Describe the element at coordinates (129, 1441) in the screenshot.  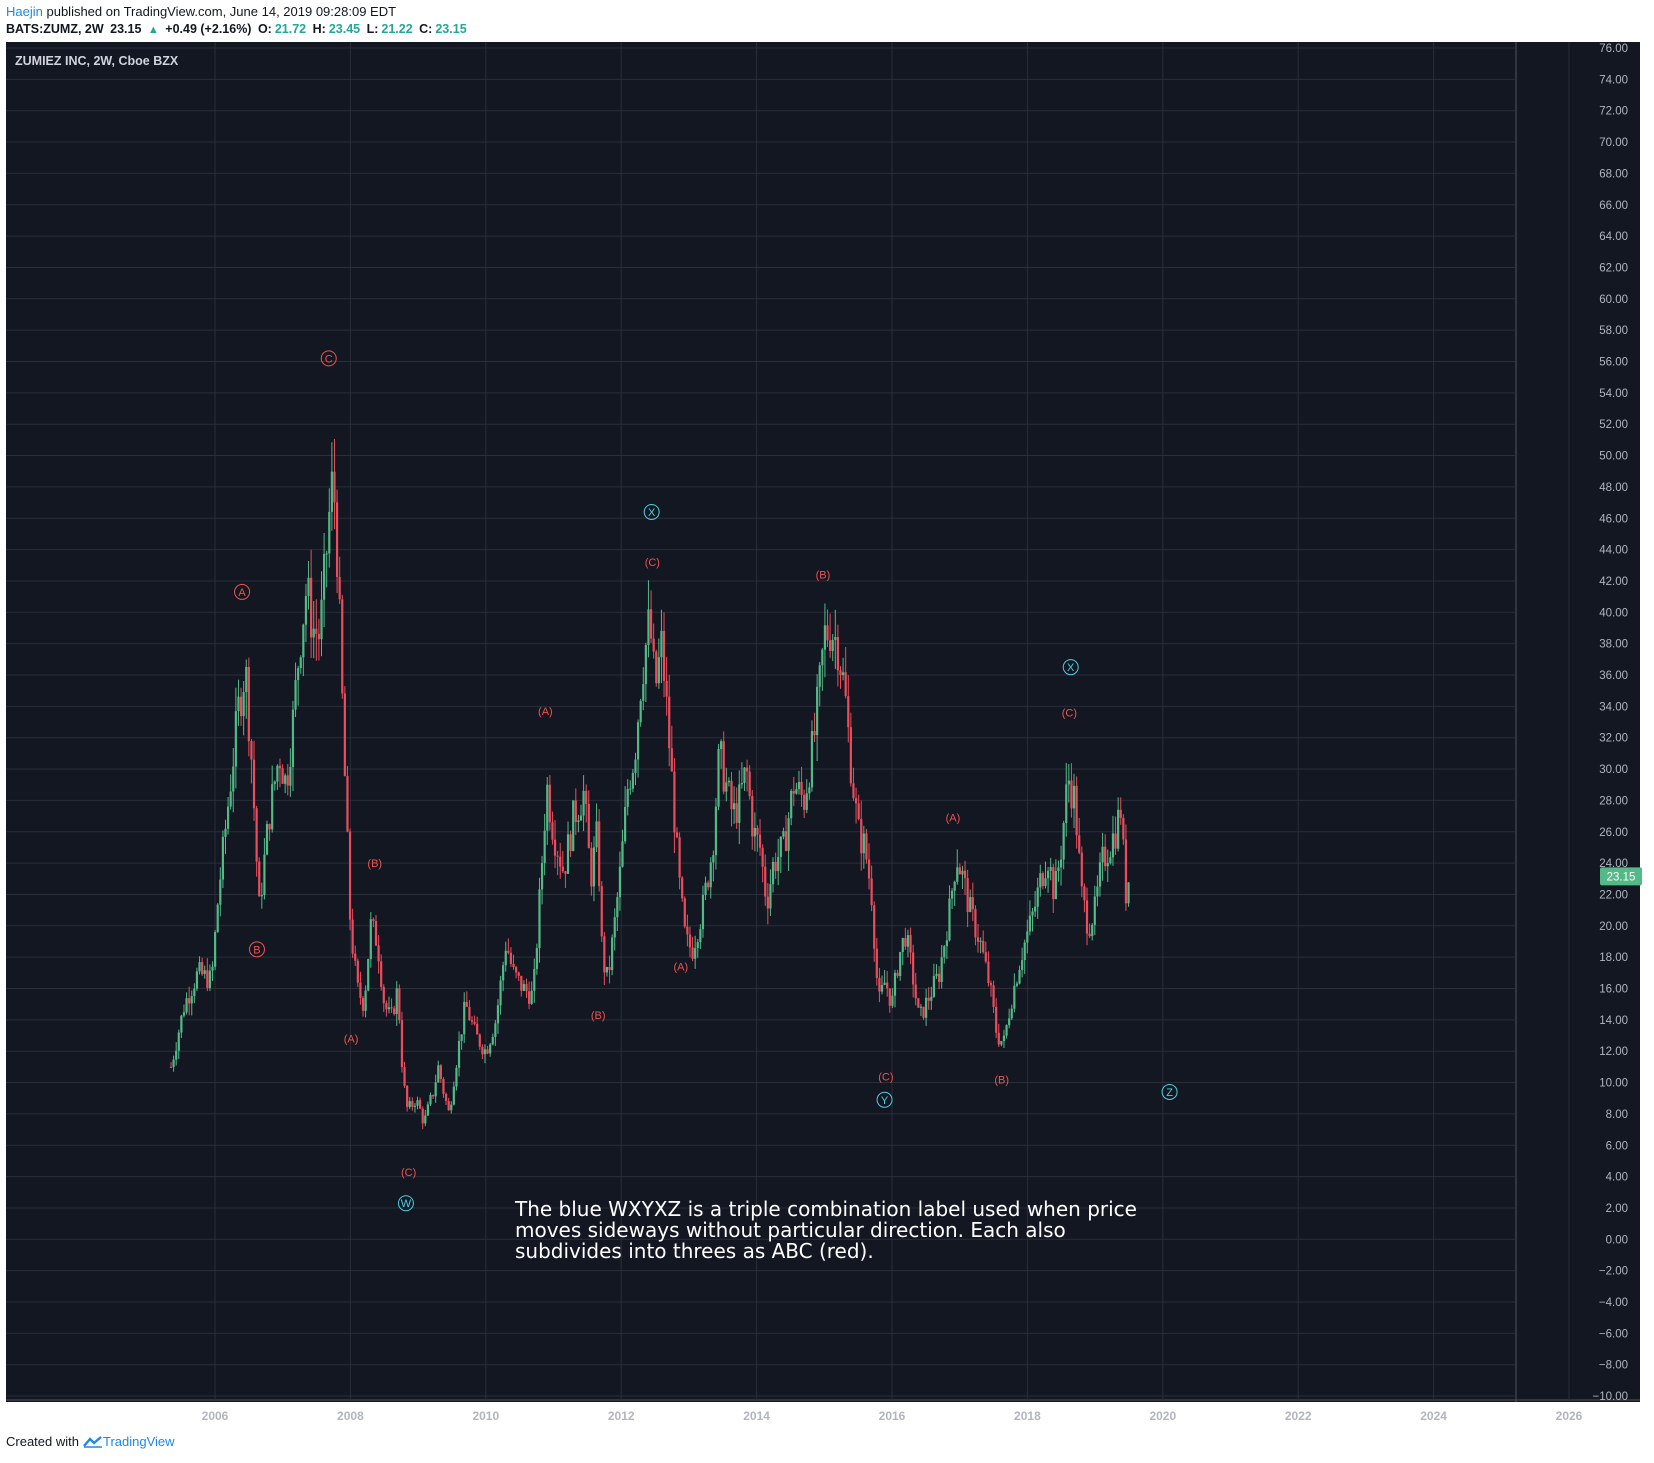
I see `tradingview-logo: TradingView` at that location.